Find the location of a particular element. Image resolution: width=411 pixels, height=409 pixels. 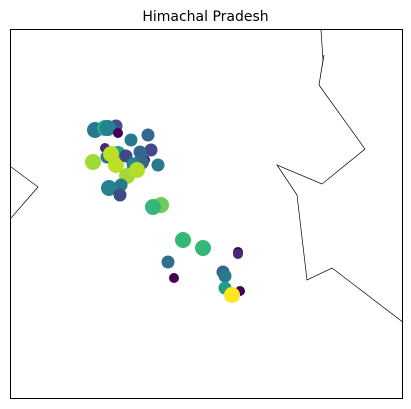

border-west is located at coordinates (24, 192).